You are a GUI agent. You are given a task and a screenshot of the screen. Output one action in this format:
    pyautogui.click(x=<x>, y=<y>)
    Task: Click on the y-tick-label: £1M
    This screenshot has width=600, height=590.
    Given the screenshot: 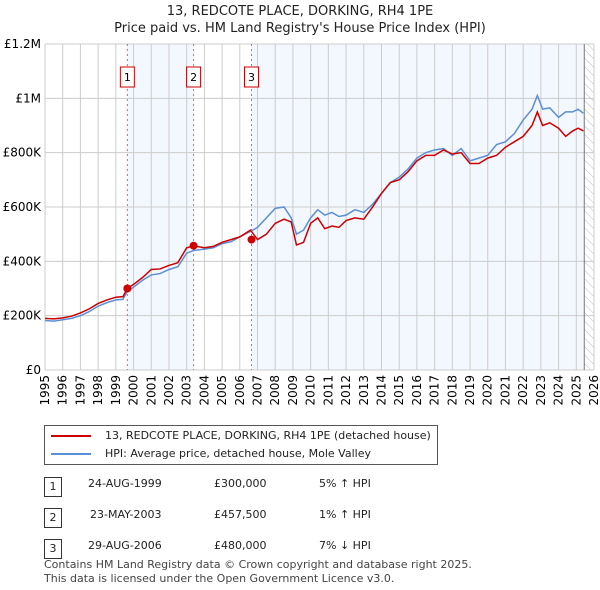 What is the action you would take?
    pyautogui.click(x=28, y=98)
    